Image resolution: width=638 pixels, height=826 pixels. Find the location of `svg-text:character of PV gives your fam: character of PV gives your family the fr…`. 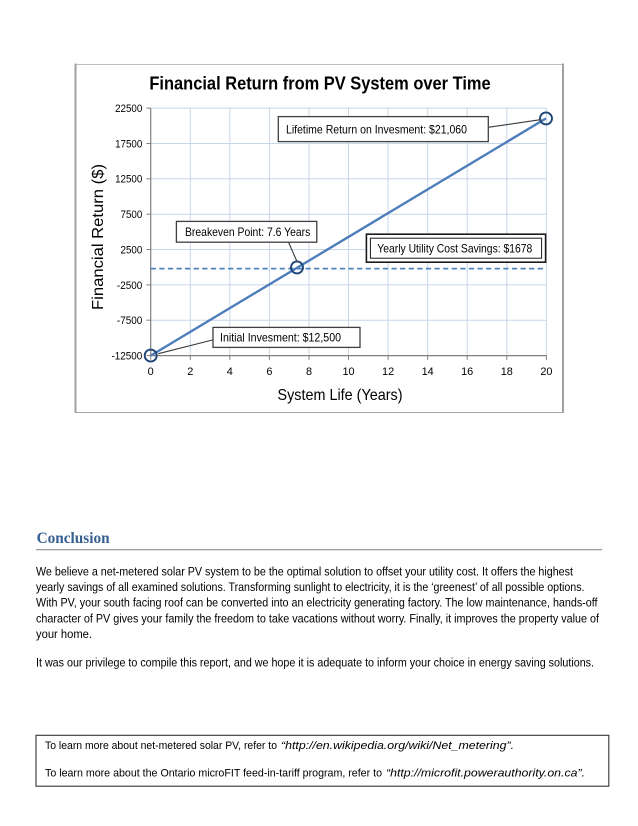

svg-text:character of PV gives your fam: character of PV gives your family the fr… is located at coordinates (318, 618).